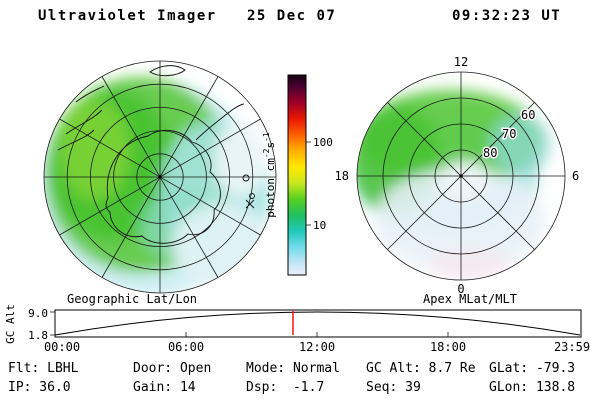  I want to click on colorbar-label-sup2: -1, so click(266, 137).